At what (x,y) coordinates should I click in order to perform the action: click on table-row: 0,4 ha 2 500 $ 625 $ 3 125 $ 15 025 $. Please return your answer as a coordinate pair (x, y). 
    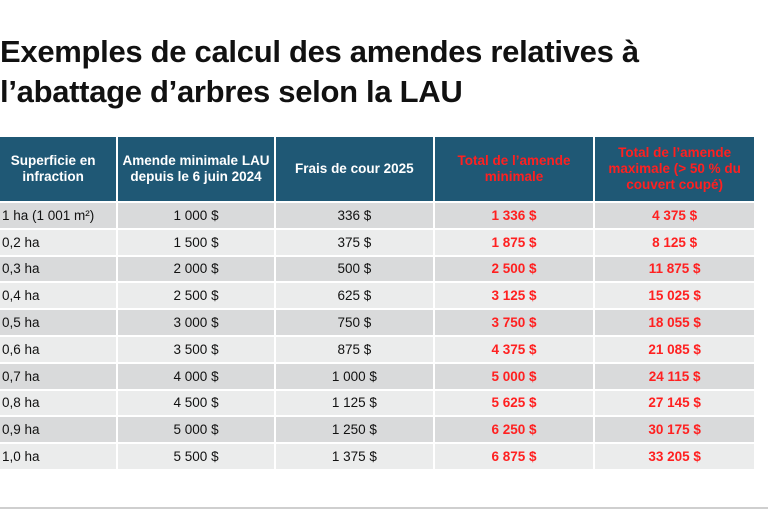
    Looking at the image, I should click on (377, 296).